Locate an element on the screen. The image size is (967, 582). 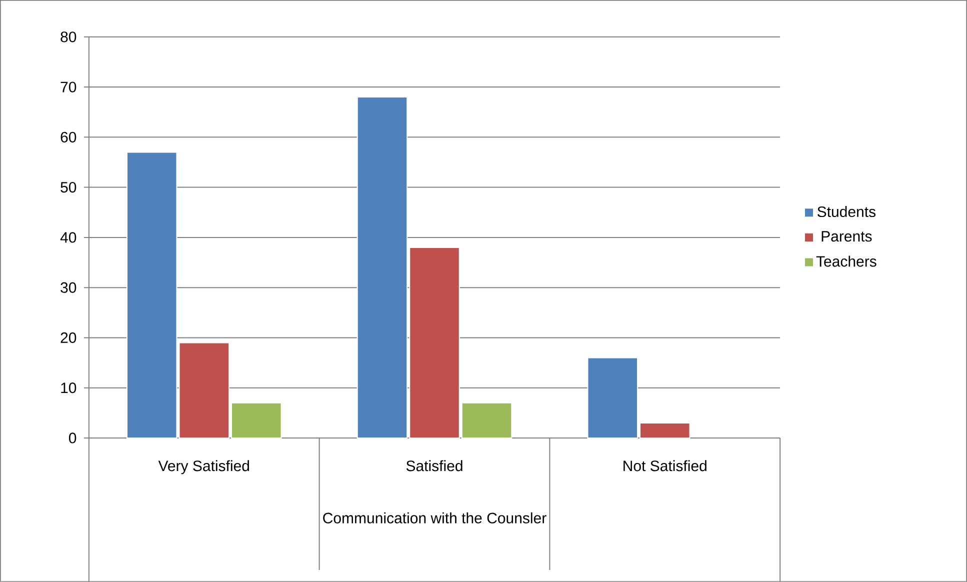
legend-label: Parents is located at coordinates (847, 236).